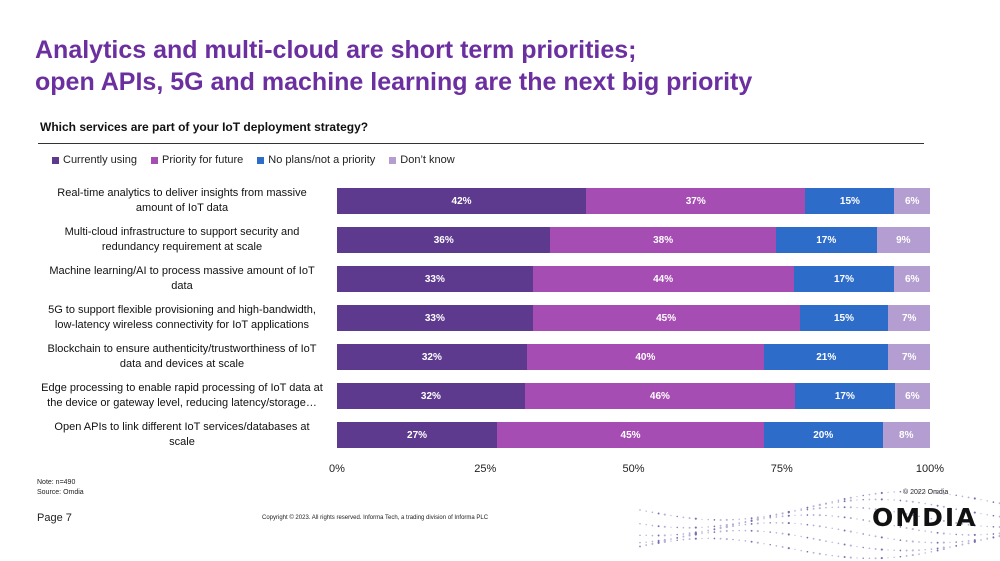  I want to click on bar-segment: 17%, so click(844, 279).